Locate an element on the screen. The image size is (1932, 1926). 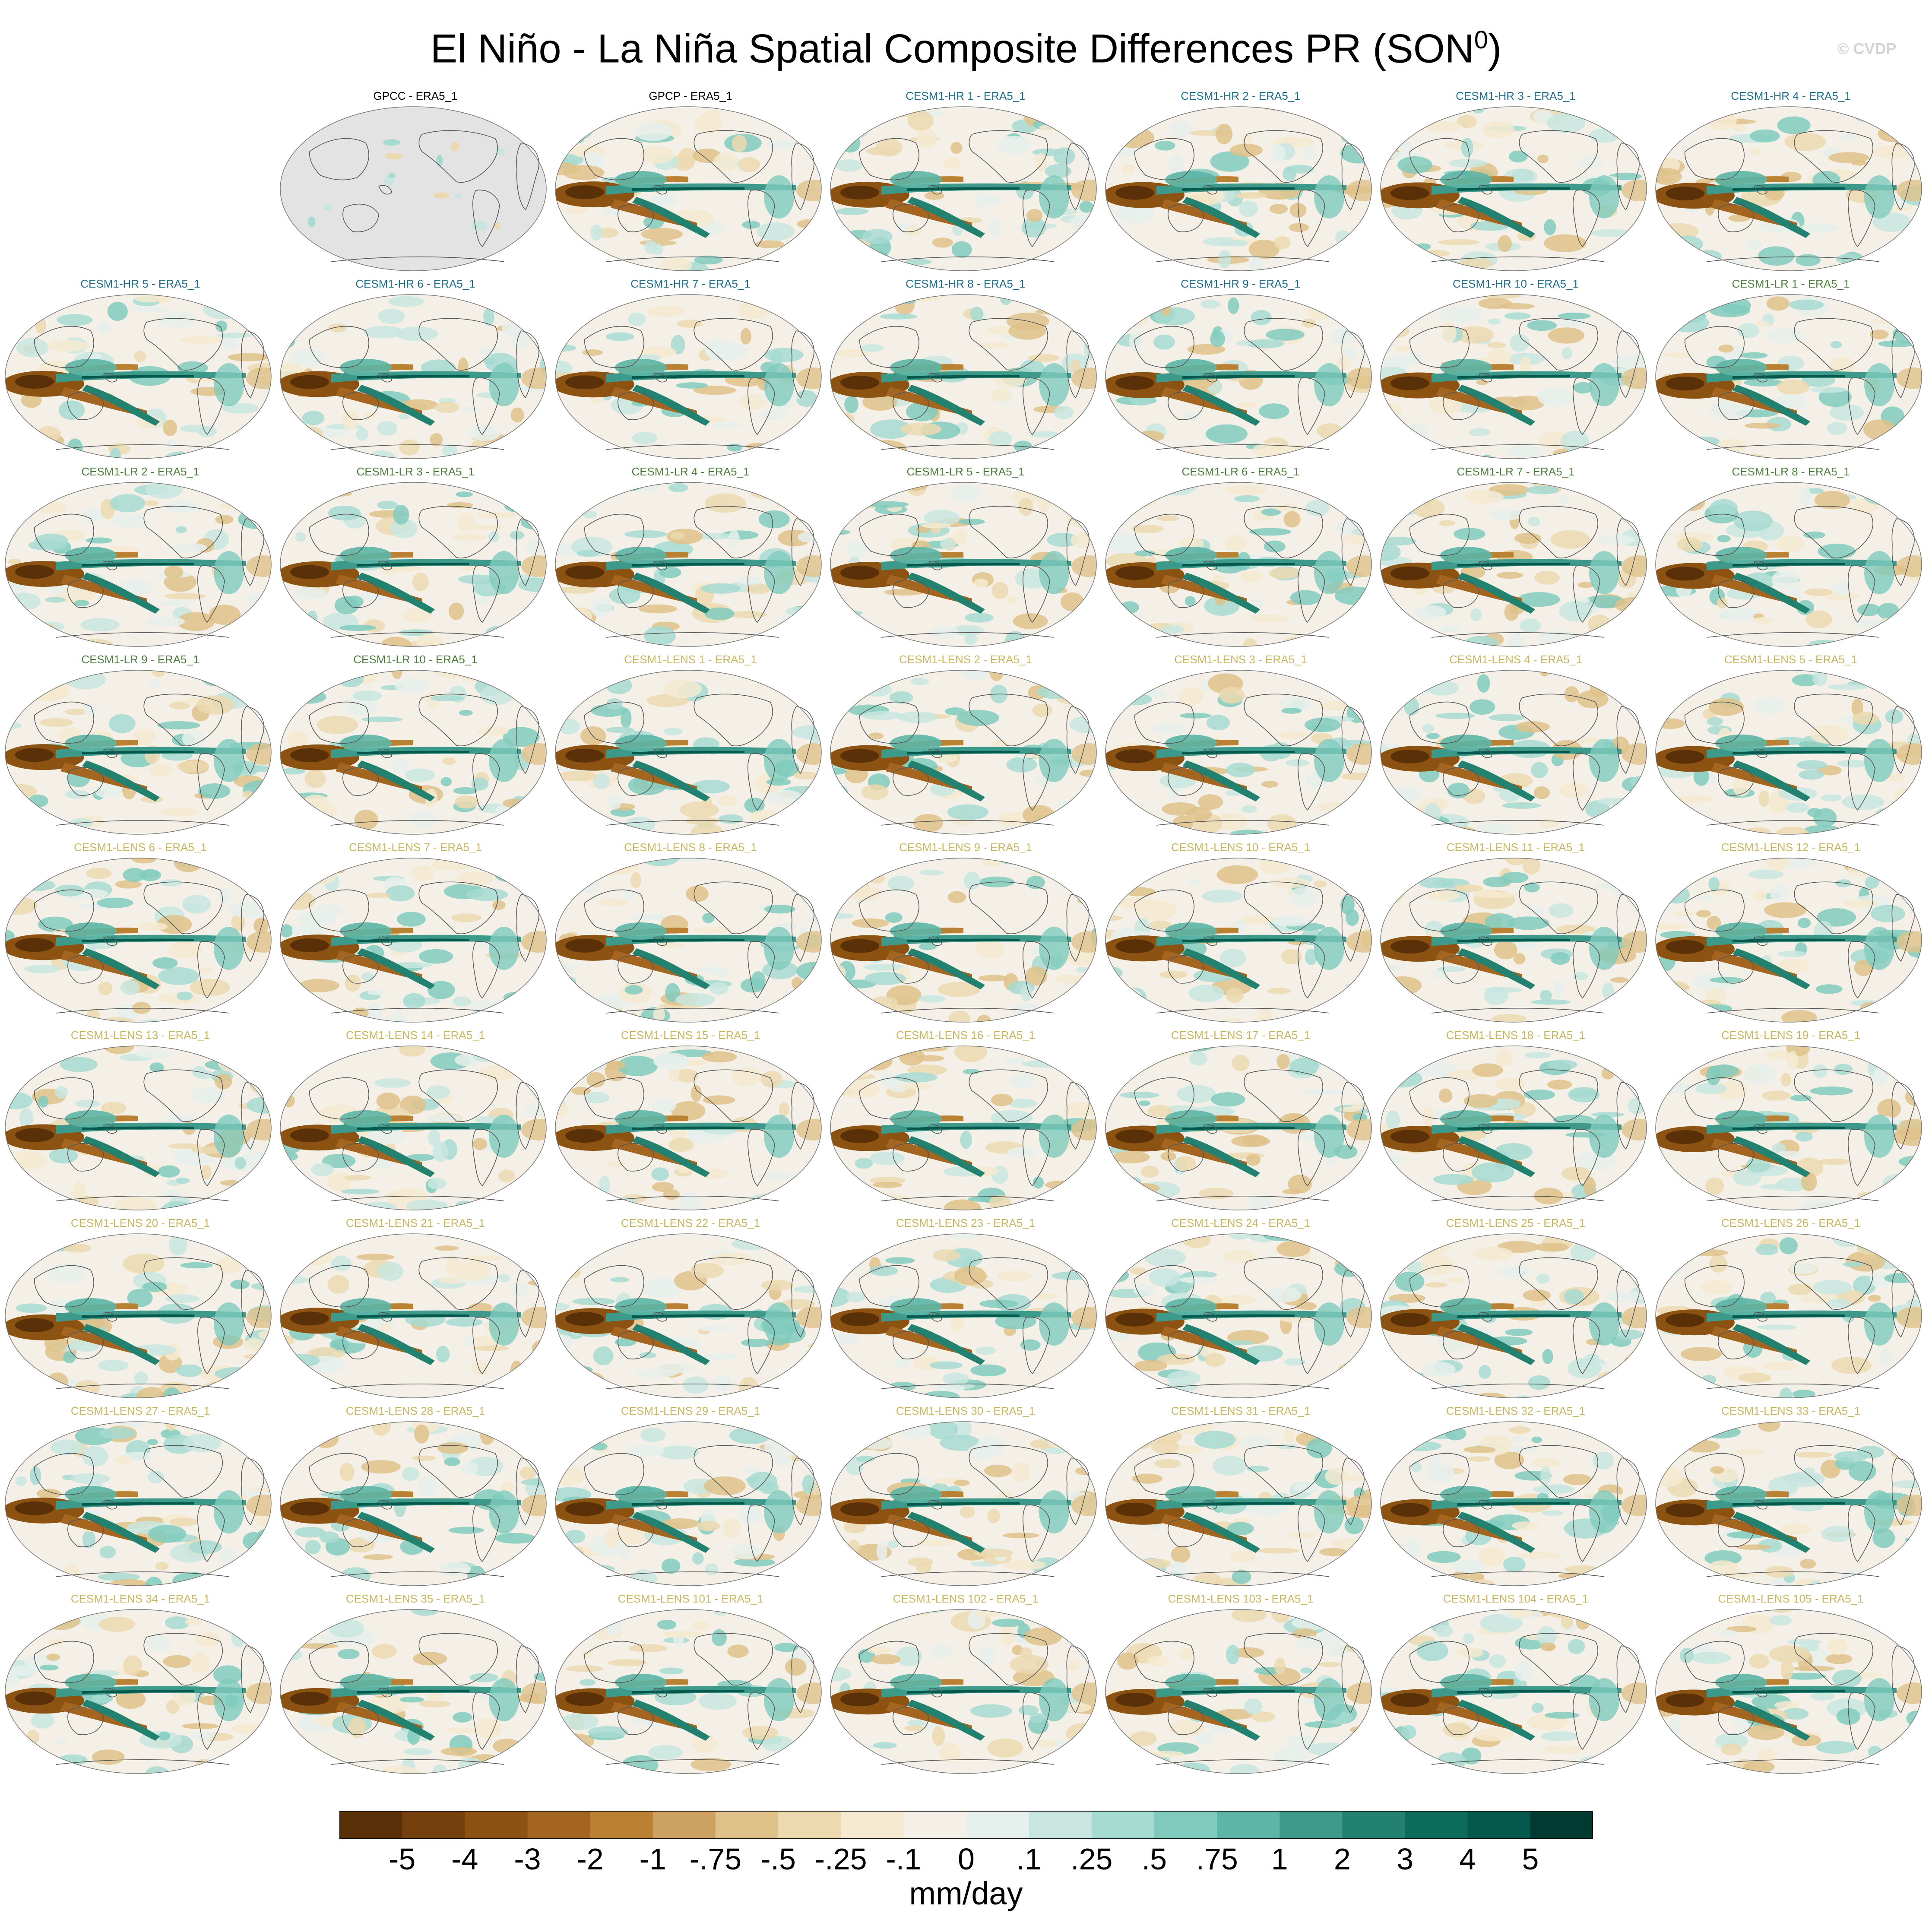
map-panel: CESM1-HR 4 - ERA5_1 is located at coordinates (1791, 185).